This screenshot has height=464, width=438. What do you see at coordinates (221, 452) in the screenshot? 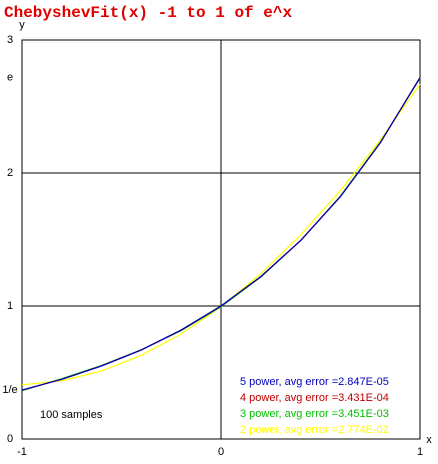
I see `x-tick-label: 0` at bounding box center [221, 452].